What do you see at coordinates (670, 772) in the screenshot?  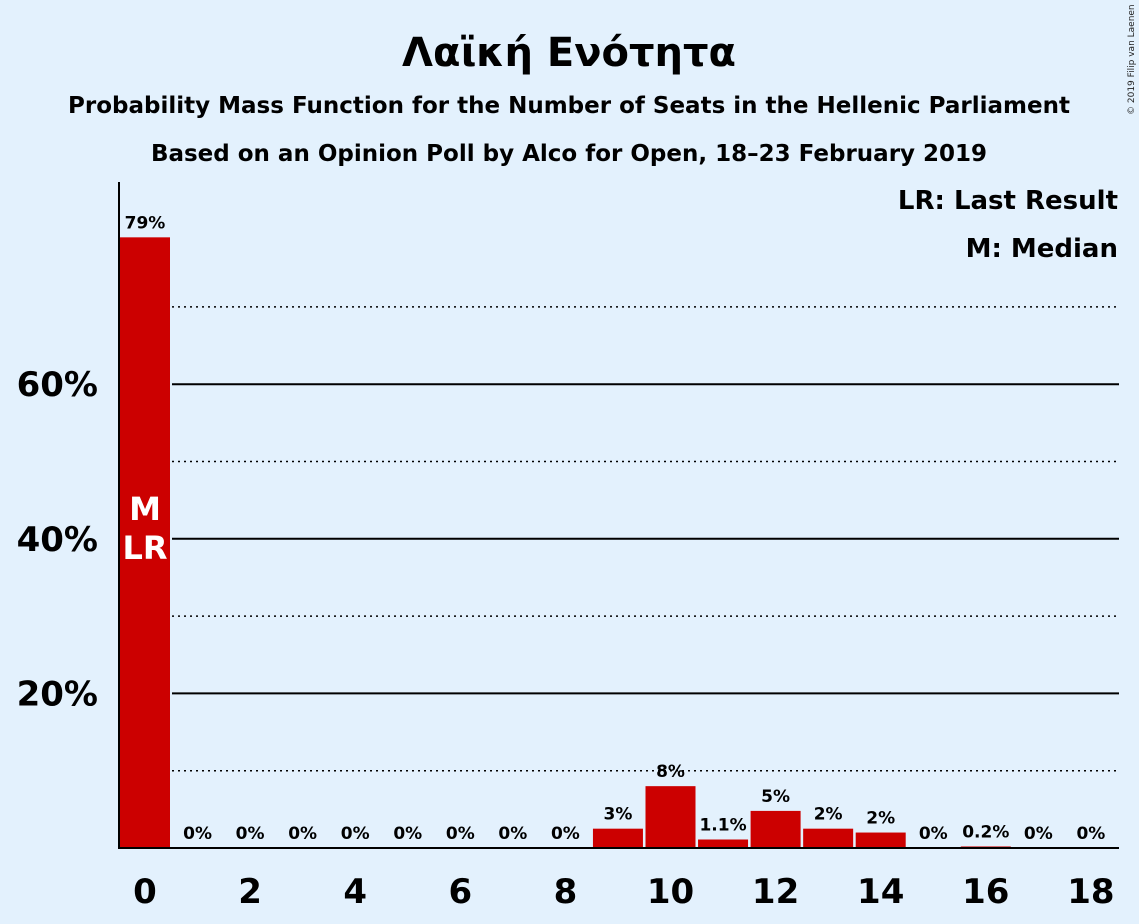 I see `bar-value-label: 8%` at bounding box center [670, 772].